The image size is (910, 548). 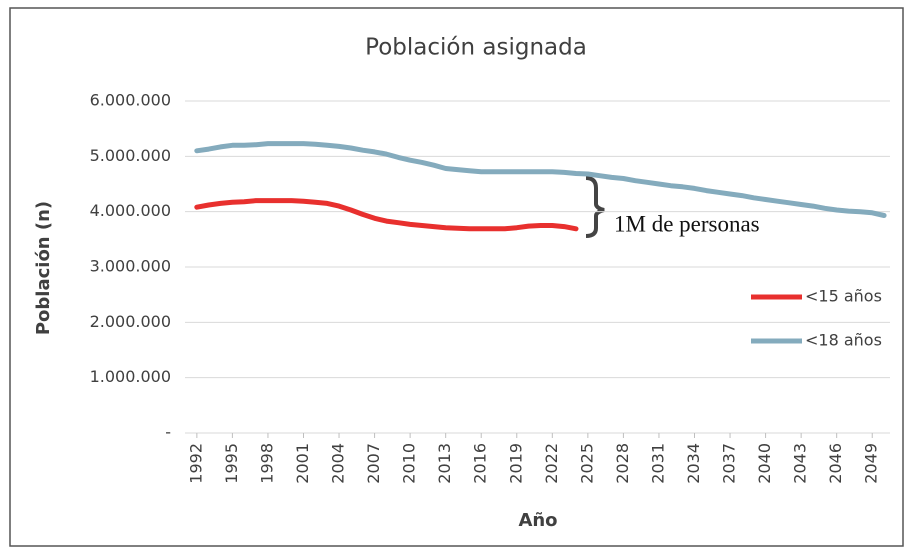 What do you see at coordinates (843, 296) in the screenshot?
I see `legend-label: <15 años` at bounding box center [843, 296].